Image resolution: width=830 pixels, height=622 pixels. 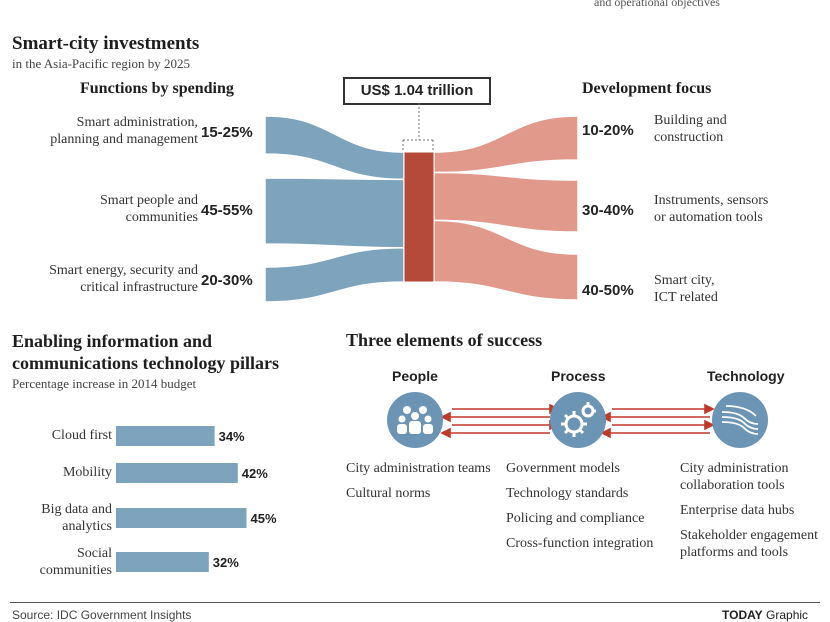 What do you see at coordinates (418, 127) in the screenshot?
I see `sankey-connector` at bounding box center [418, 127].